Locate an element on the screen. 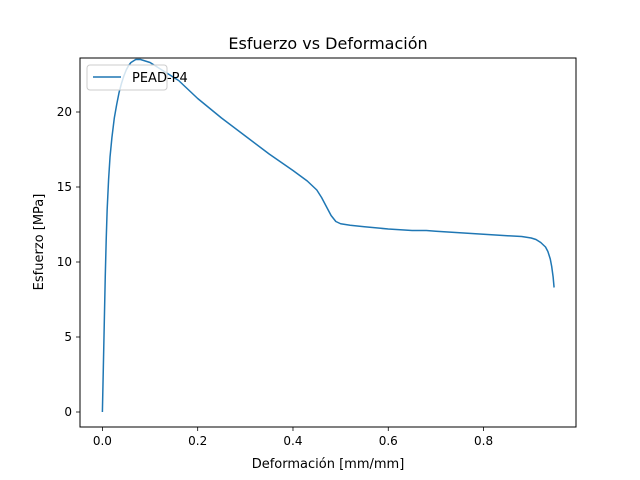  x-axis-ticks: 0.0 0.2 0.4 0.6 0.8 is located at coordinates (293, 437).